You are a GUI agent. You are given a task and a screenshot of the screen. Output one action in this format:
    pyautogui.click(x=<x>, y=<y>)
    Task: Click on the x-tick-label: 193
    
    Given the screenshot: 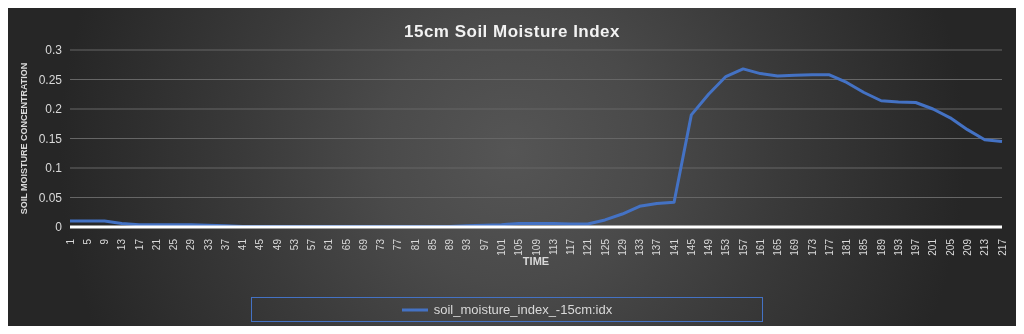 What is the action you would take?
    pyautogui.click(x=898, y=247)
    